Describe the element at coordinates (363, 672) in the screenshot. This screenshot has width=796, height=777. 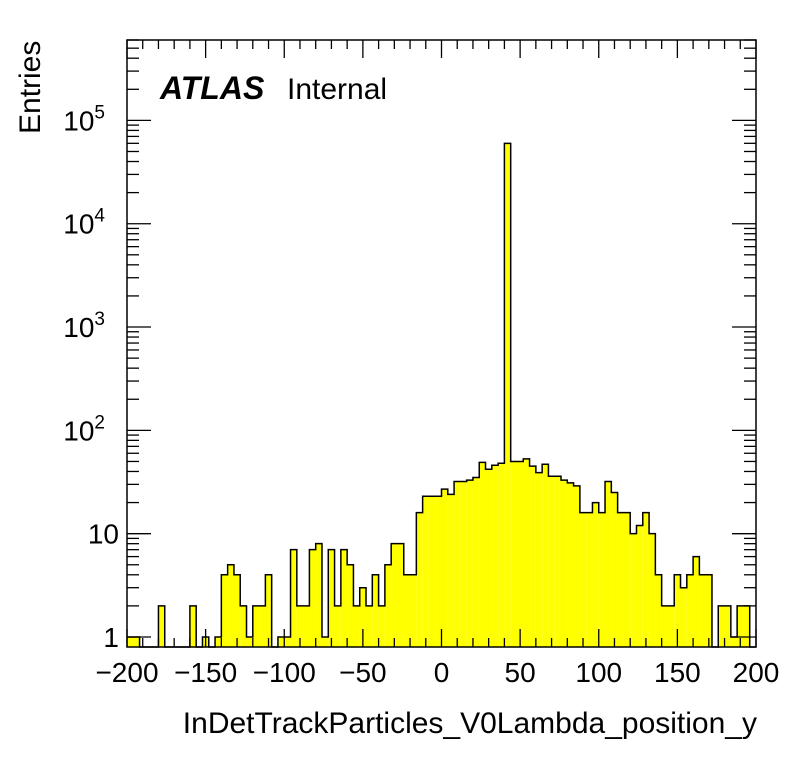
I see `x-tick-label: −50` at that location.